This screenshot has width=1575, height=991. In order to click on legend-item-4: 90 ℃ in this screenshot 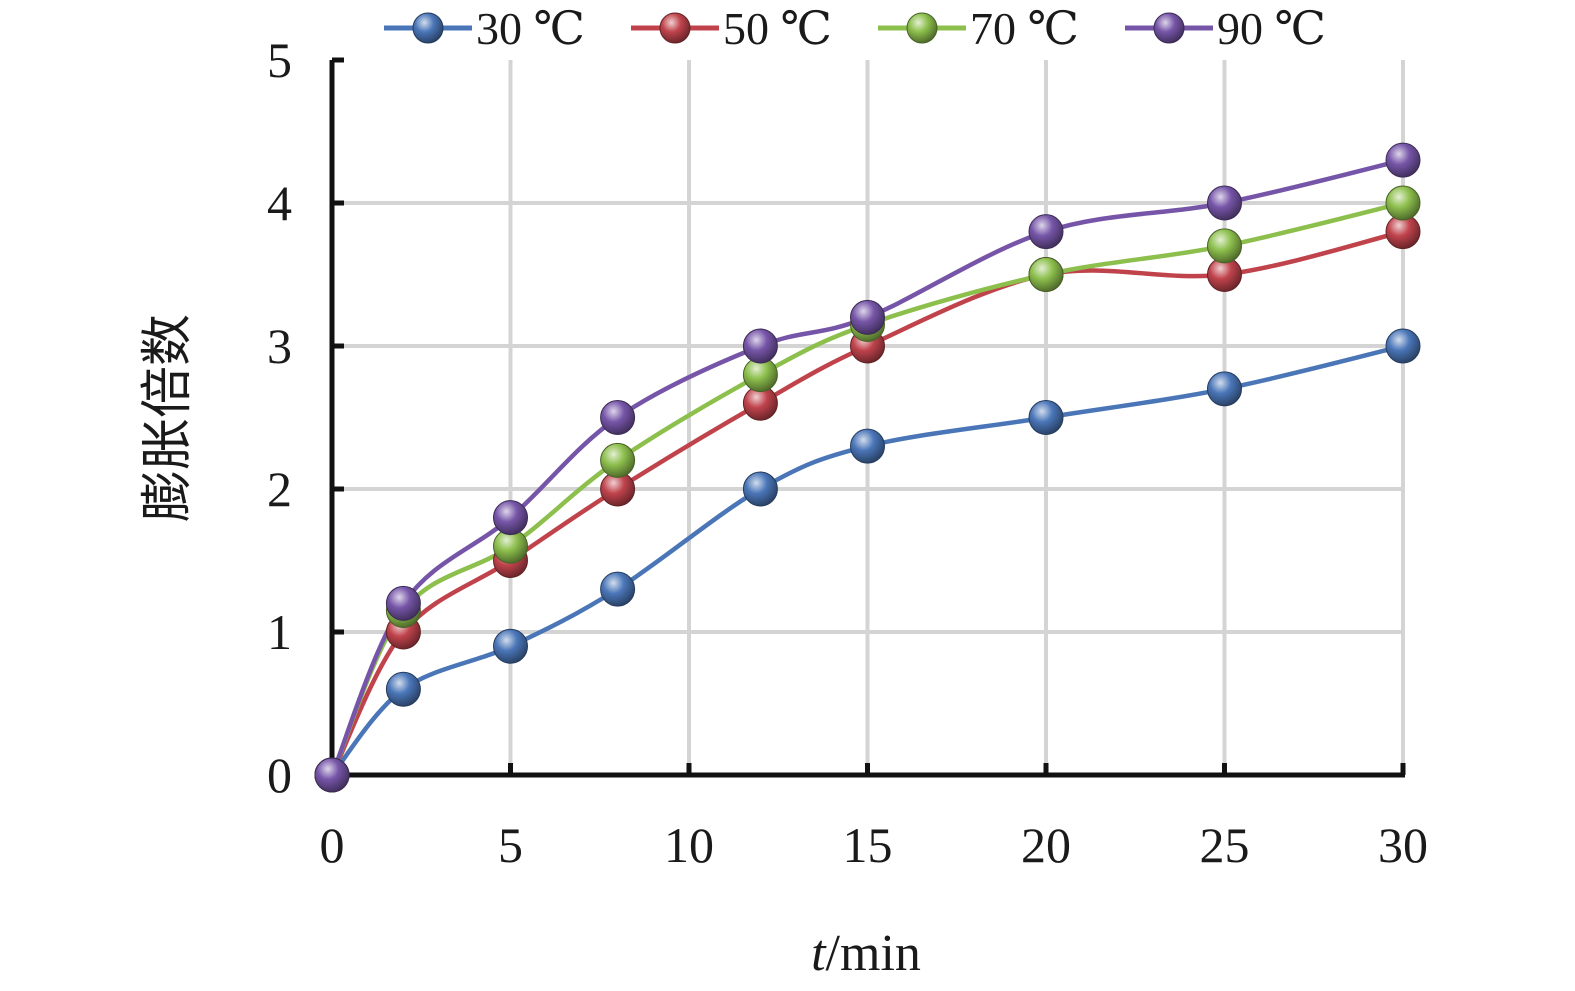, I will do `click(1225, 28)`.